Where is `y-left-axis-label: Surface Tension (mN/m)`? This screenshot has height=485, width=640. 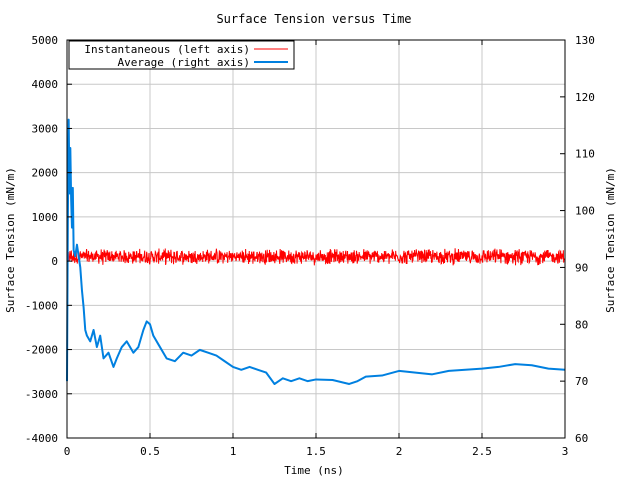 y-left-axis-label: Surface Tension (mN/m) is located at coordinates (10, 240).